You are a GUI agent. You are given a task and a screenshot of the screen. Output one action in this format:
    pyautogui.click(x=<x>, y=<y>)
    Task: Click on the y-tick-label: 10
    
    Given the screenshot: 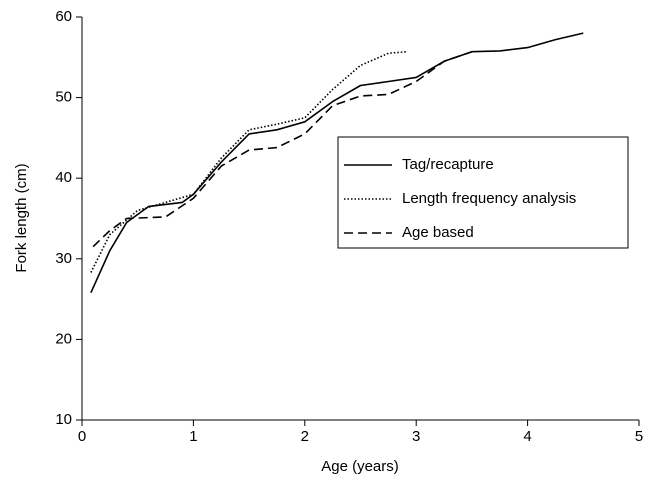 What is the action you would take?
    pyautogui.click(x=63, y=419)
    